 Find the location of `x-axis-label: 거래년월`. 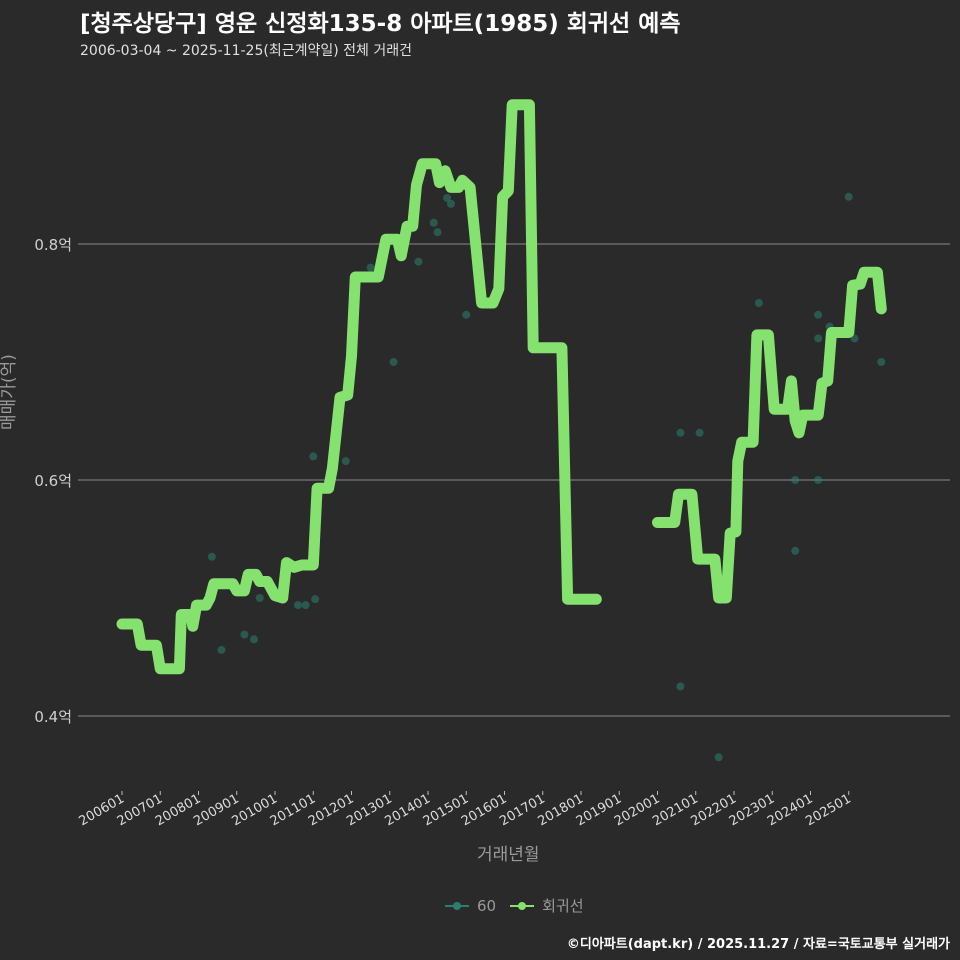

x-axis-label: 거래년월 is located at coordinates (508, 855).